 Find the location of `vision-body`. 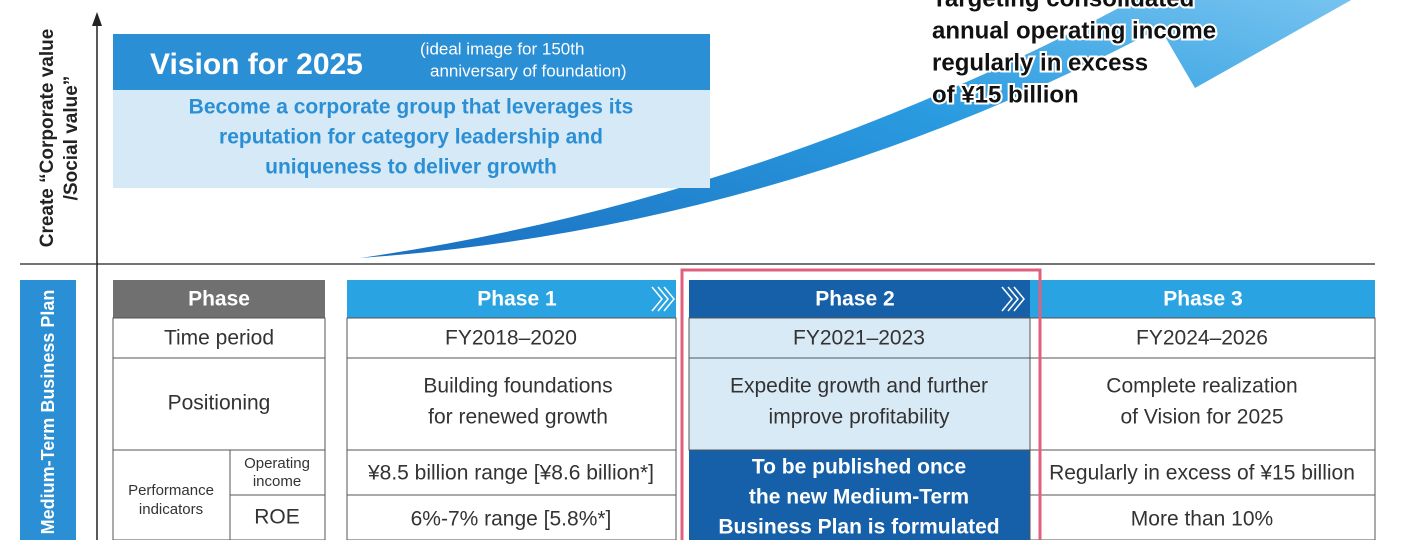

vision-body is located at coordinates (411, 139).